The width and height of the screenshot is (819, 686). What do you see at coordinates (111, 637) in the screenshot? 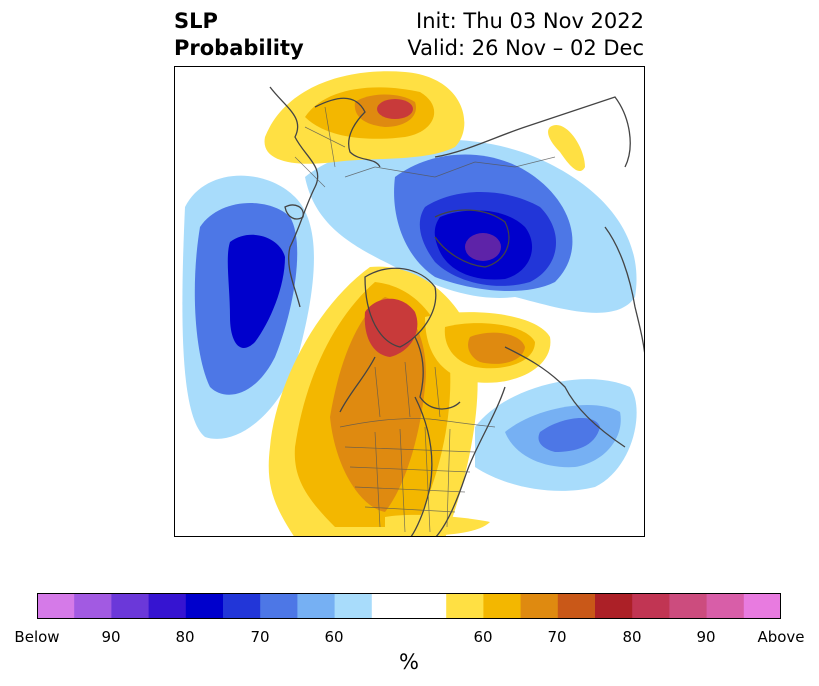
I see `cbar-tick-90-below: 90` at bounding box center [111, 637].